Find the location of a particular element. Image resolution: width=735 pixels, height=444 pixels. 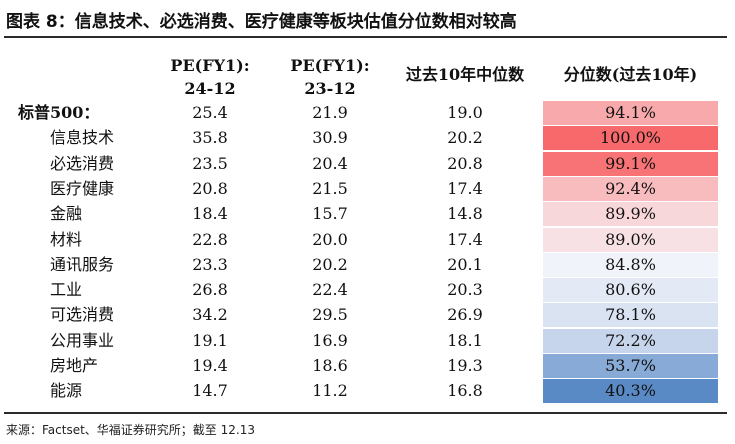

column-header-2-line-0: PE(FY1): is located at coordinates (330, 65).